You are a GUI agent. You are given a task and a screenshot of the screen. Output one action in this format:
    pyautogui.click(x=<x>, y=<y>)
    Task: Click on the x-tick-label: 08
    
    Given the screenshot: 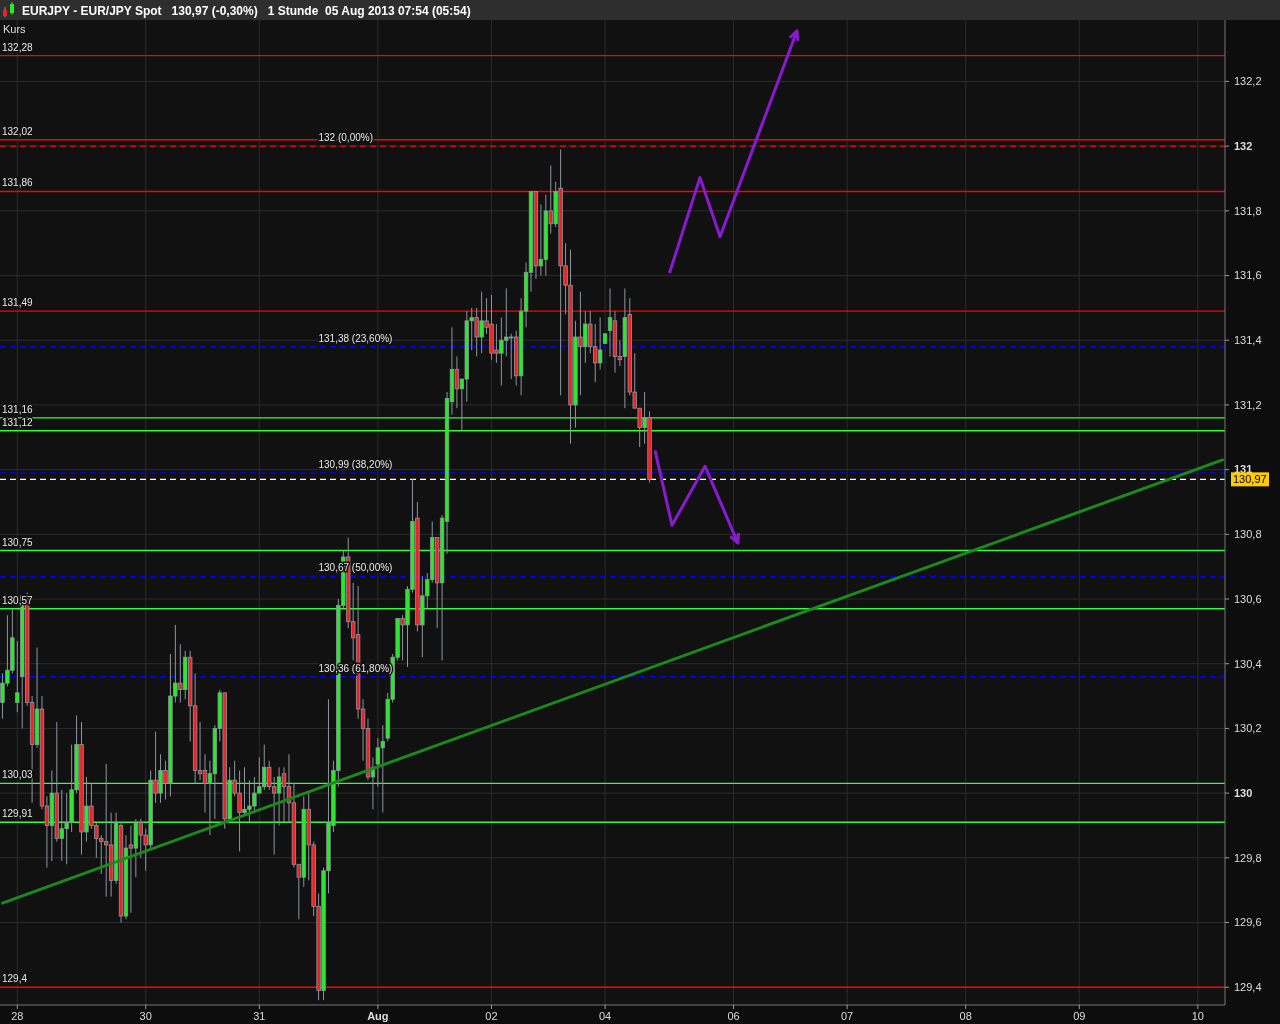 What is the action you would take?
    pyautogui.click(x=965, y=1016)
    